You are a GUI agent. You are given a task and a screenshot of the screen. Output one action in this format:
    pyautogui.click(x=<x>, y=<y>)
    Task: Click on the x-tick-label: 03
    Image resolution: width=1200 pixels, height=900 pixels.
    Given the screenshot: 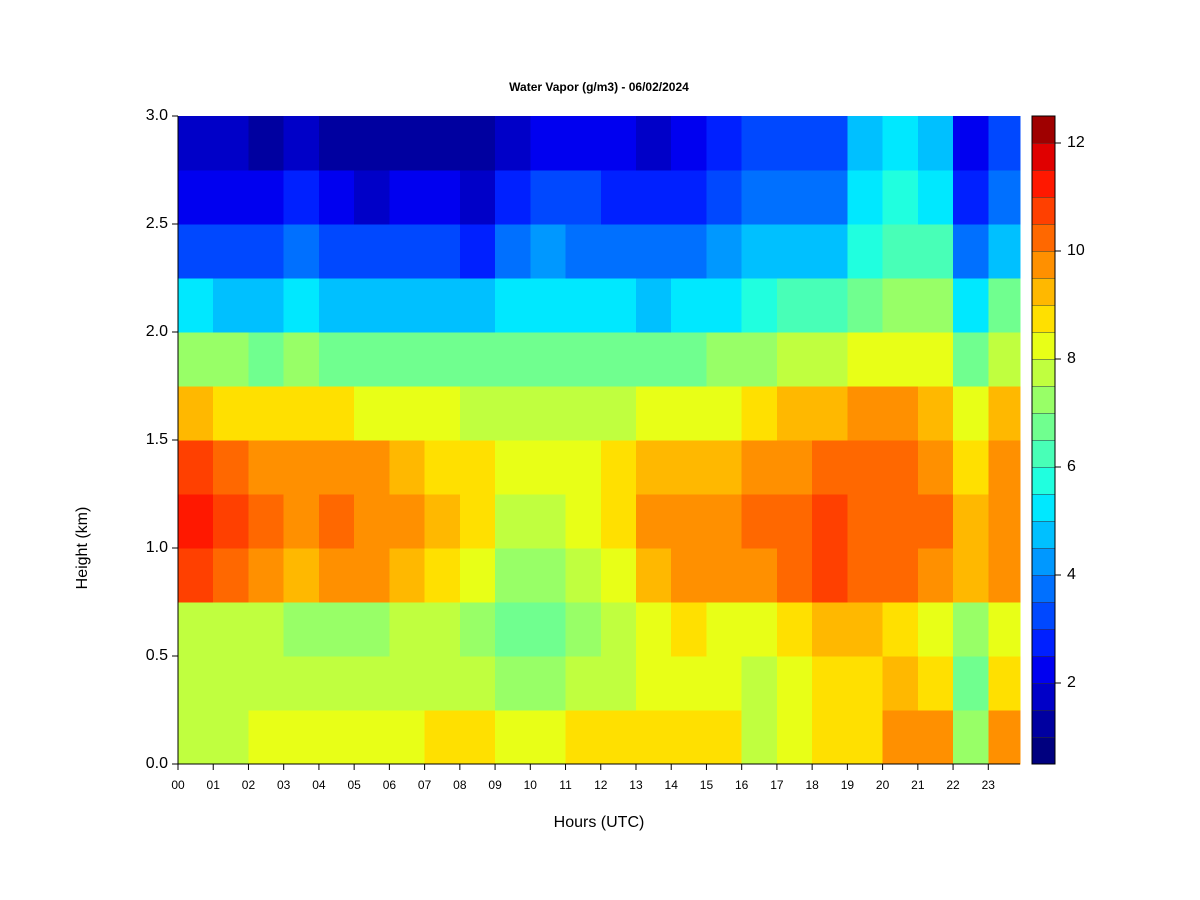 What is the action you would take?
    pyautogui.click(x=284, y=785)
    